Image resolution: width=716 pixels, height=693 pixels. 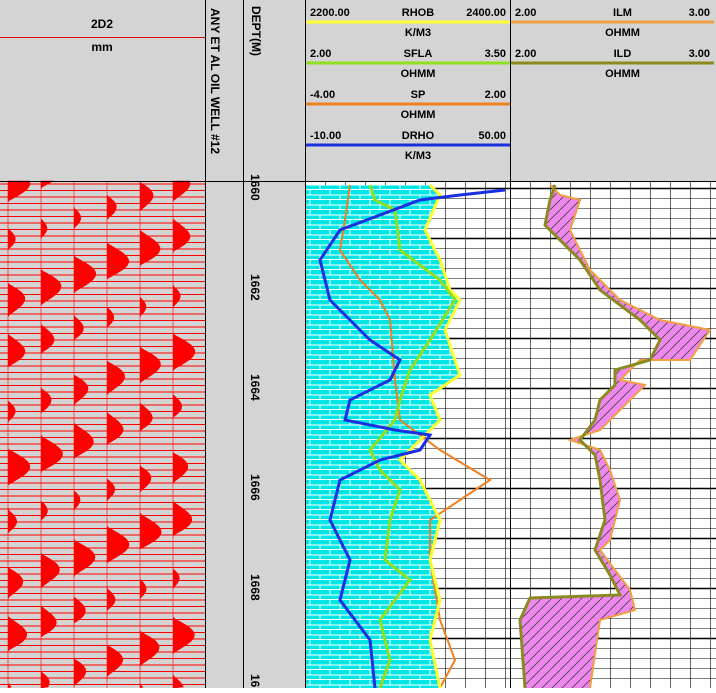 I want to click on curve-name: ILD, so click(x=623, y=54).